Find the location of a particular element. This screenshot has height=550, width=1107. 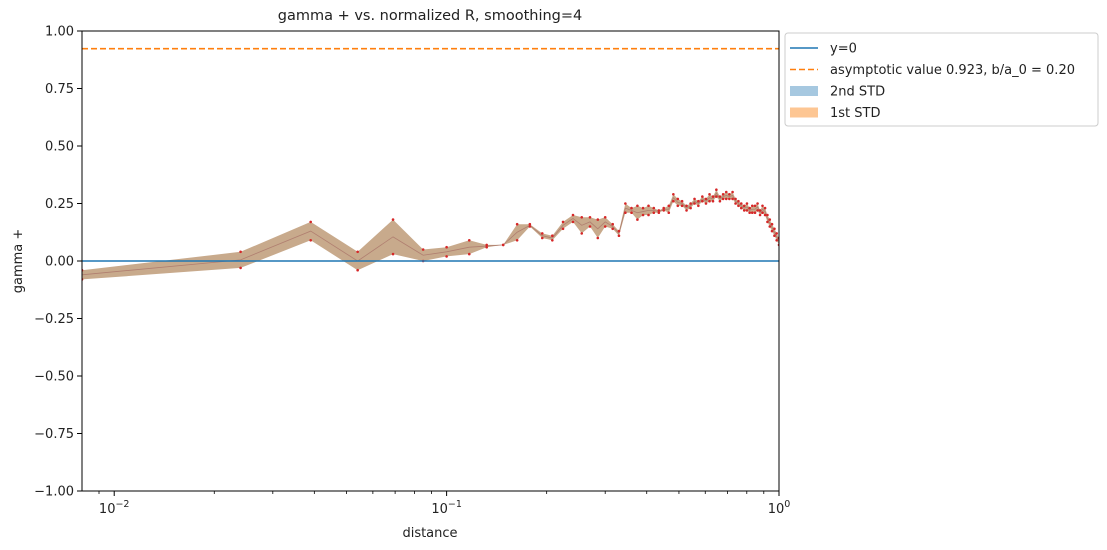

y-tick-label: 0.75 is located at coordinates (59, 89).